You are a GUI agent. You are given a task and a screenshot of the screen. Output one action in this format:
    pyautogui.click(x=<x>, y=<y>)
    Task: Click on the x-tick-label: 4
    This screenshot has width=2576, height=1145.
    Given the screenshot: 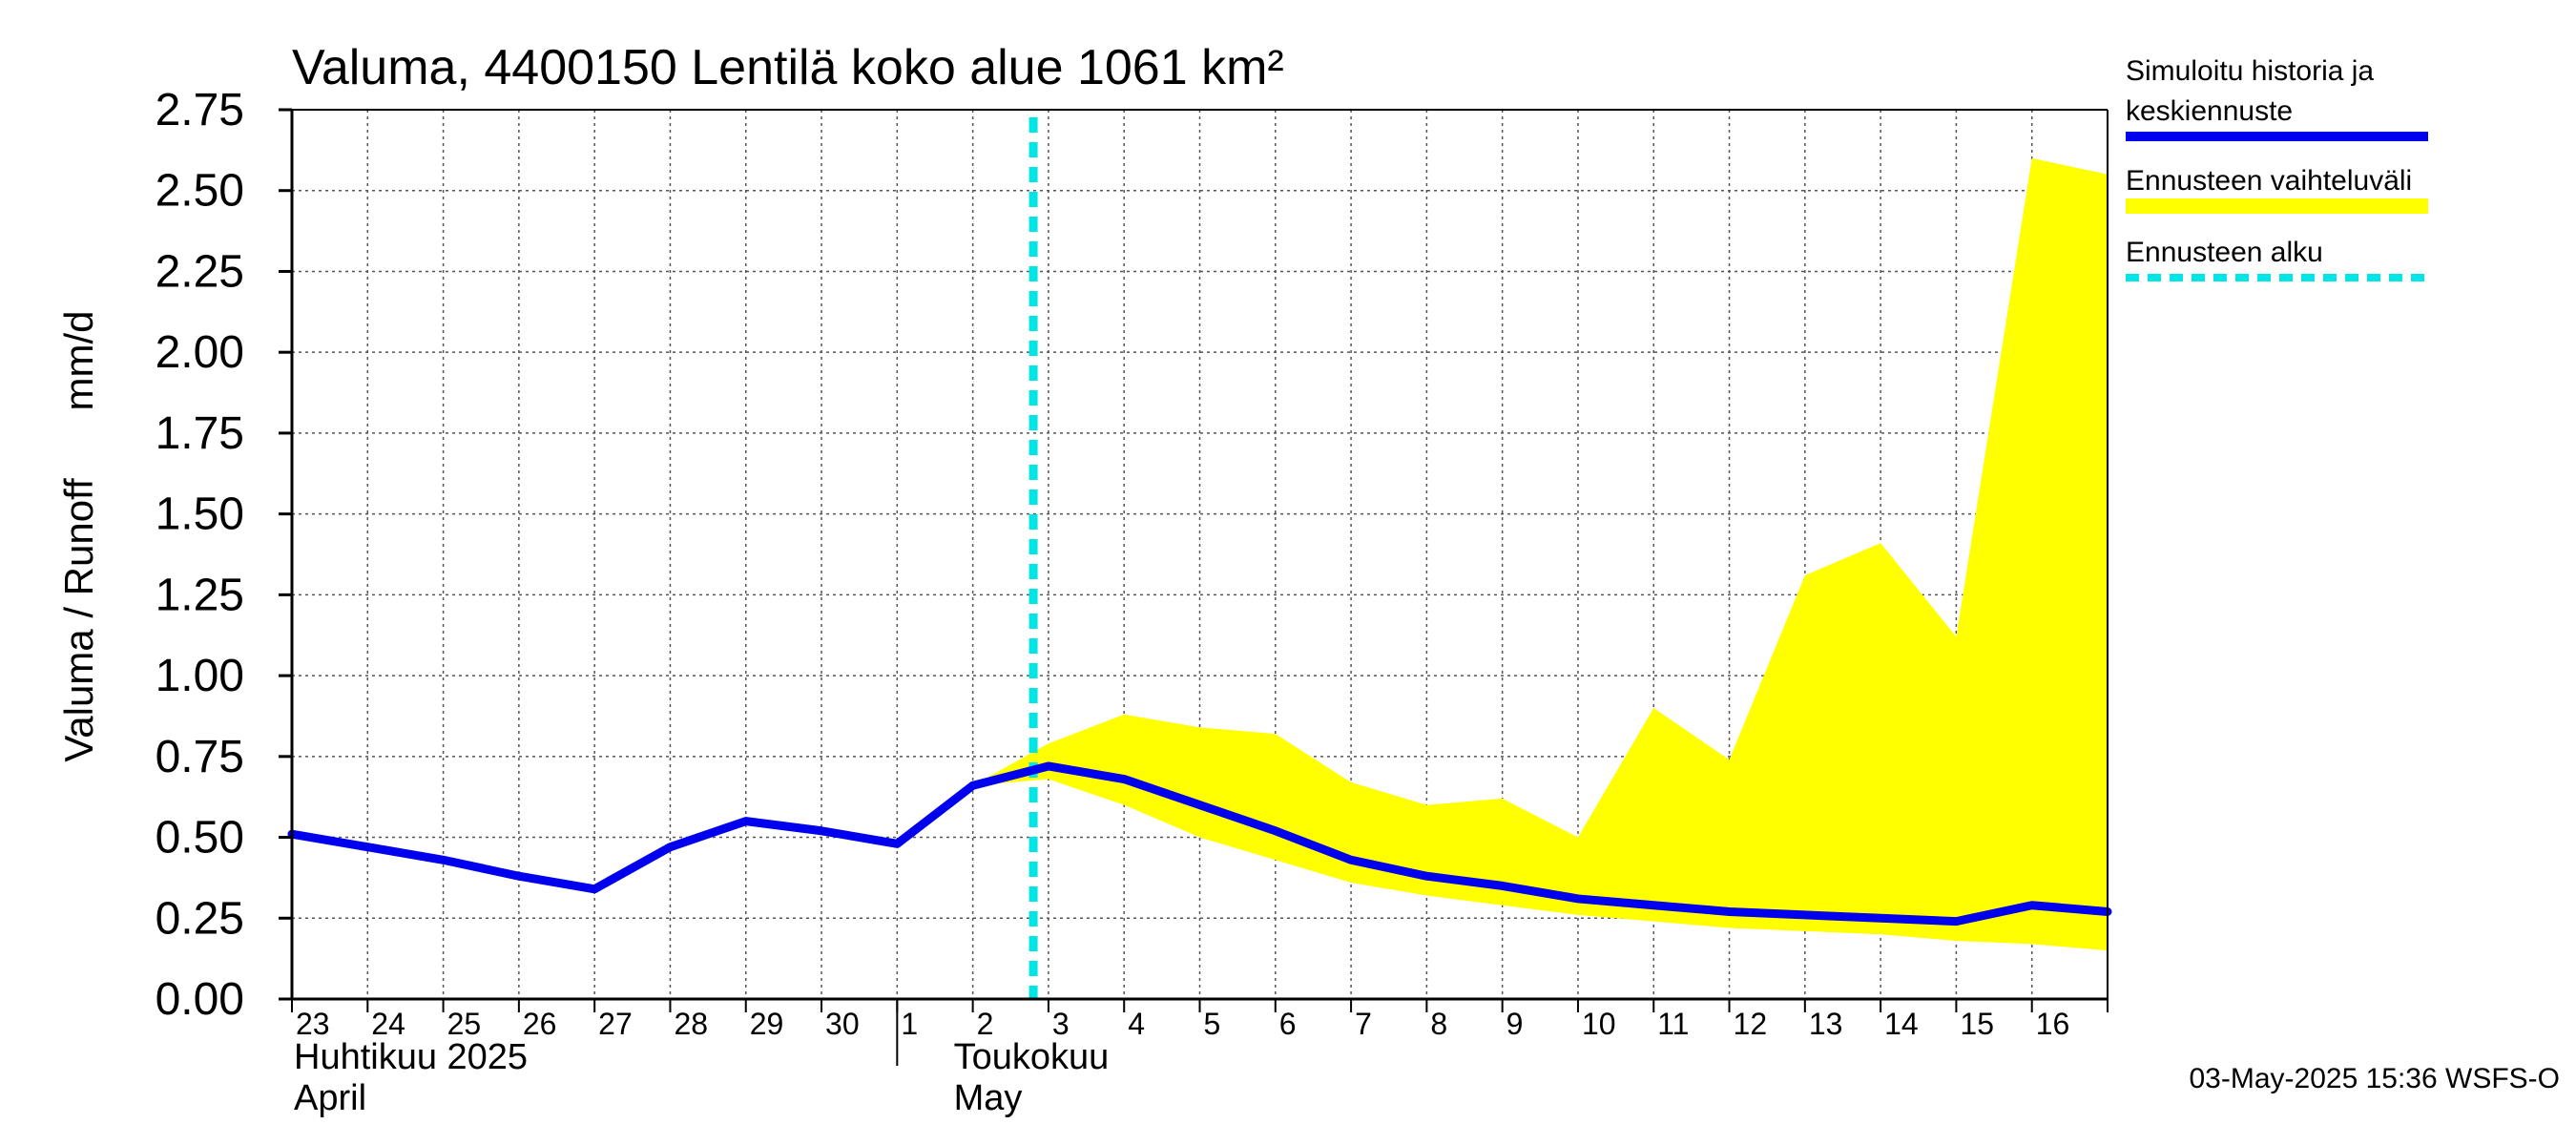 What is the action you would take?
    pyautogui.click(x=1136, y=1024)
    